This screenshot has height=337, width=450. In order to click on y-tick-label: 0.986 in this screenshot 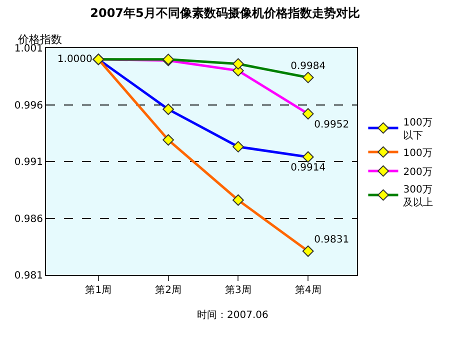, I will do `click(28, 219)`.